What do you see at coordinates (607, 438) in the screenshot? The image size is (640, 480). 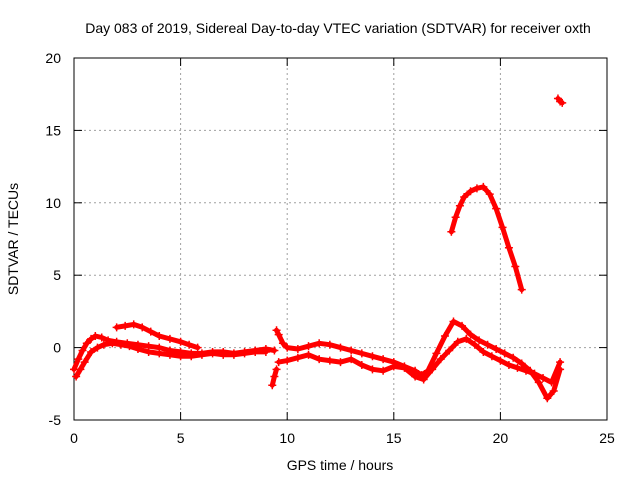 I see `x-tick-label: 25` at bounding box center [607, 438].